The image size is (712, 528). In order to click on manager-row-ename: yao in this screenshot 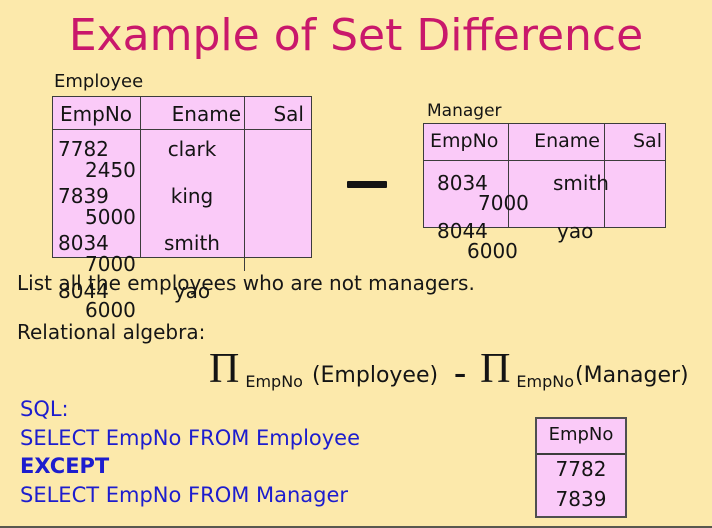, I will do `click(575, 231)`.